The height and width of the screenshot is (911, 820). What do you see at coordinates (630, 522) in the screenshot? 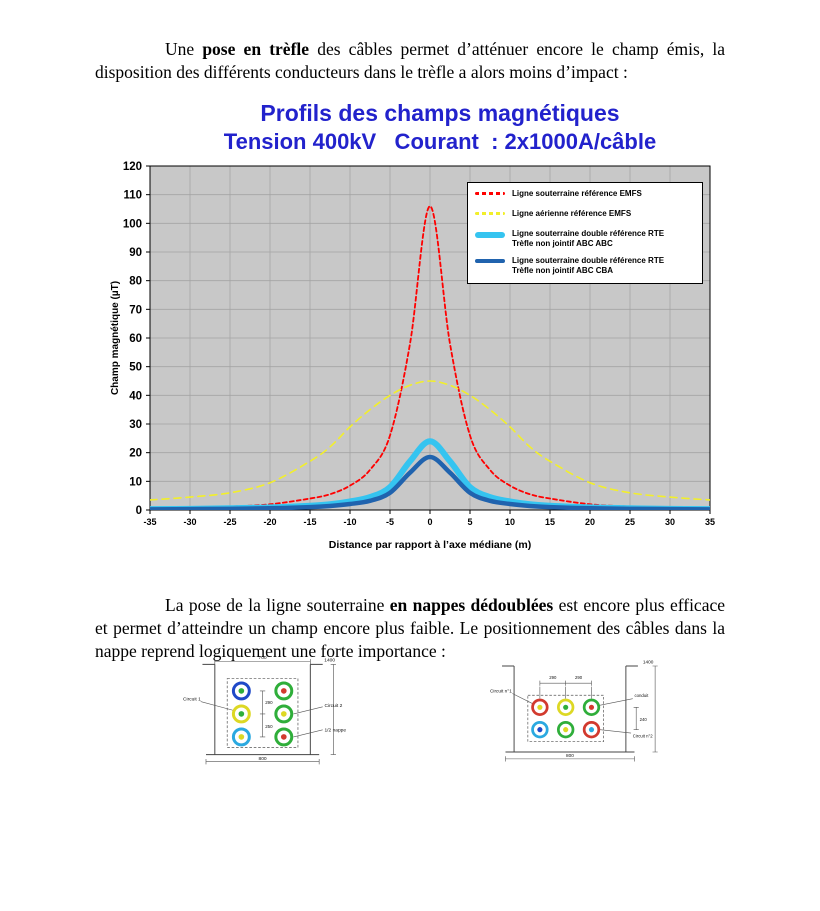
I see `svg-text: 25` at bounding box center [630, 522].